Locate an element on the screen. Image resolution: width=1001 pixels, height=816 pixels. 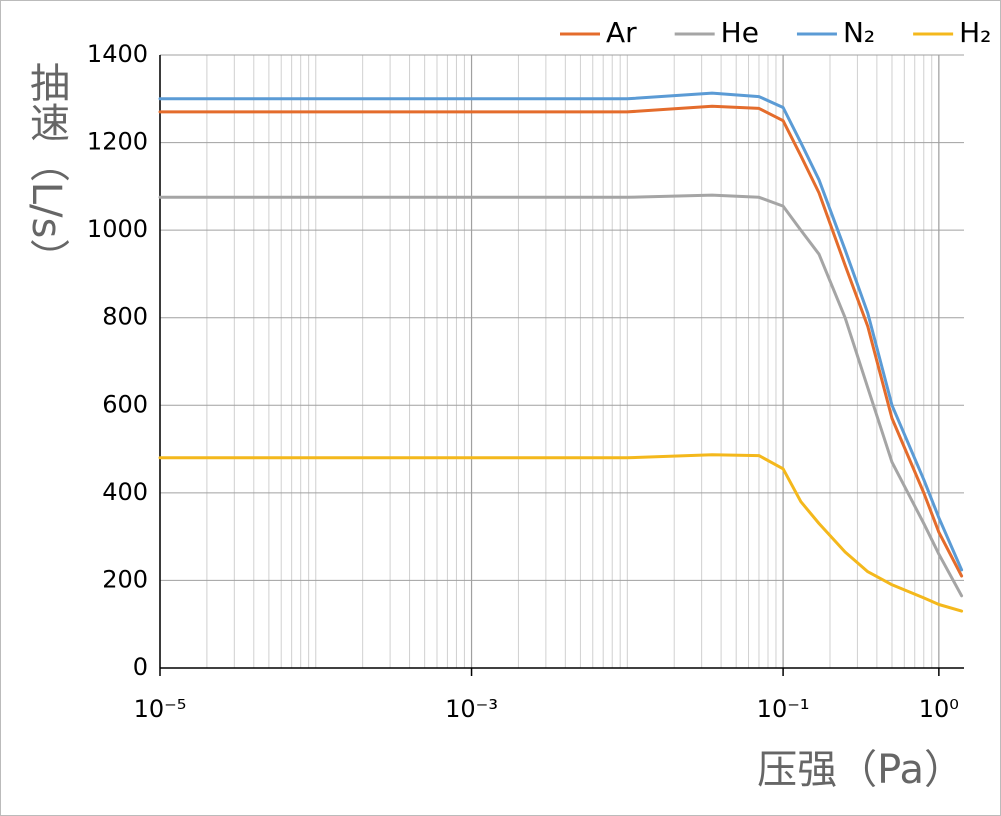
x-tick-label: 10⁰ is located at coordinates (939, 709).